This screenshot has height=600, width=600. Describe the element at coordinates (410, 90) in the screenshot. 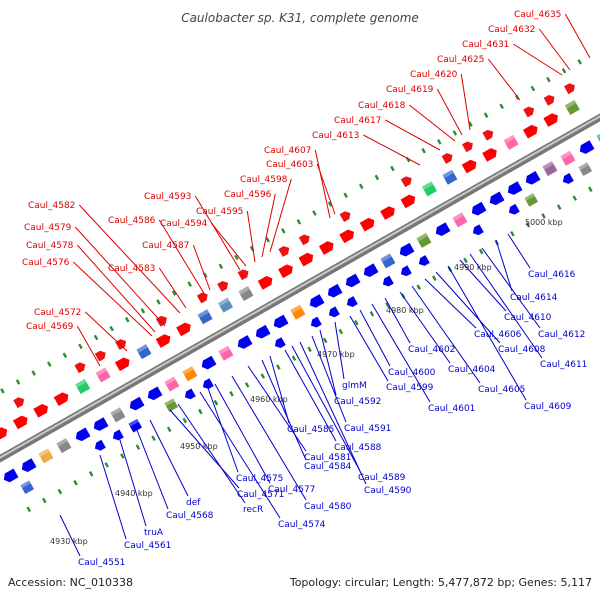

I see `forward-gene-label: Caul_4619` at that location.